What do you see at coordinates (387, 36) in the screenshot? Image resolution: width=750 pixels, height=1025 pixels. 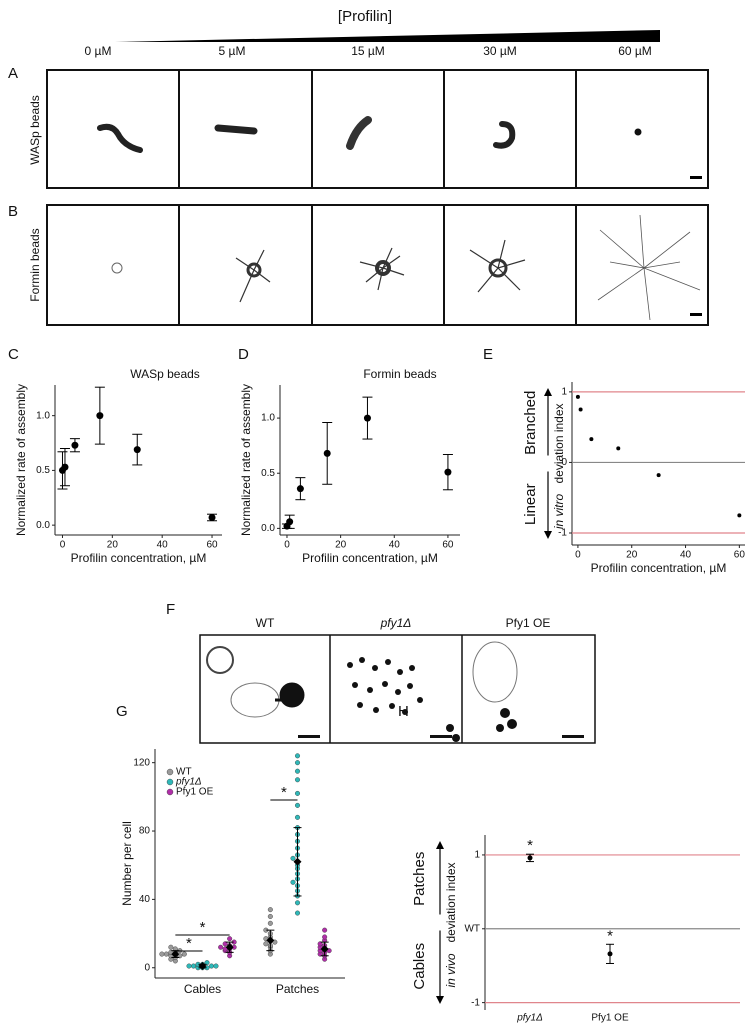 I see `gradient-wedge` at bounding box center [387, 36].